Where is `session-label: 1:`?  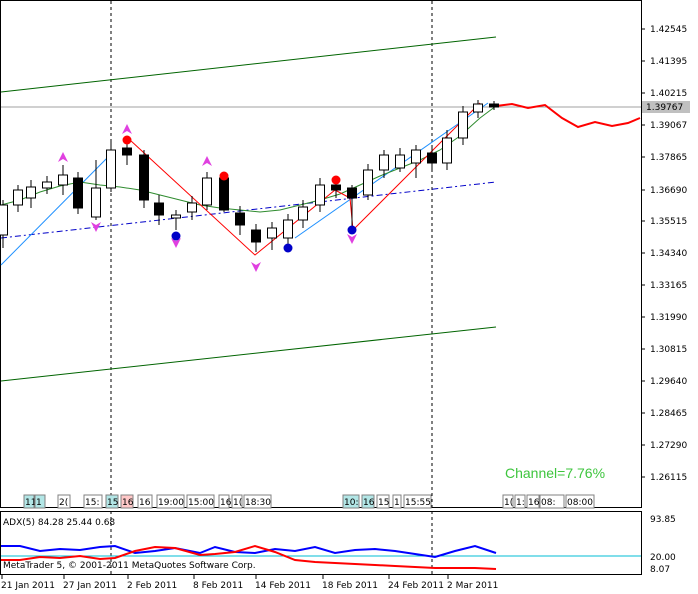 session-label: 1: is located at coordinates (520, 503).